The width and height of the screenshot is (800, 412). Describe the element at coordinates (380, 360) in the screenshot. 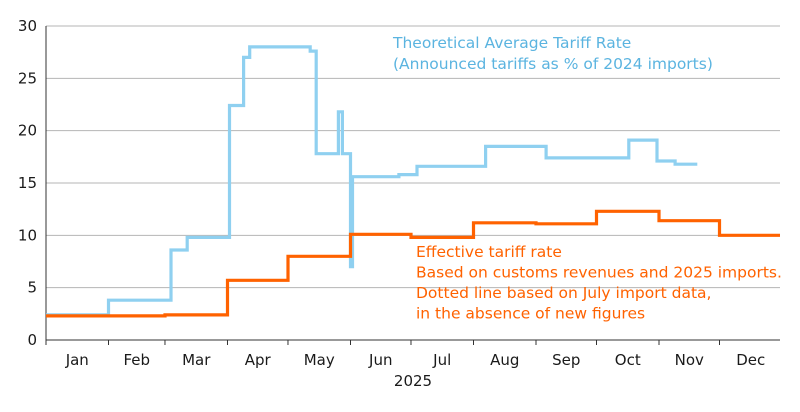

I see `x-tick-label: Jun` at that location.